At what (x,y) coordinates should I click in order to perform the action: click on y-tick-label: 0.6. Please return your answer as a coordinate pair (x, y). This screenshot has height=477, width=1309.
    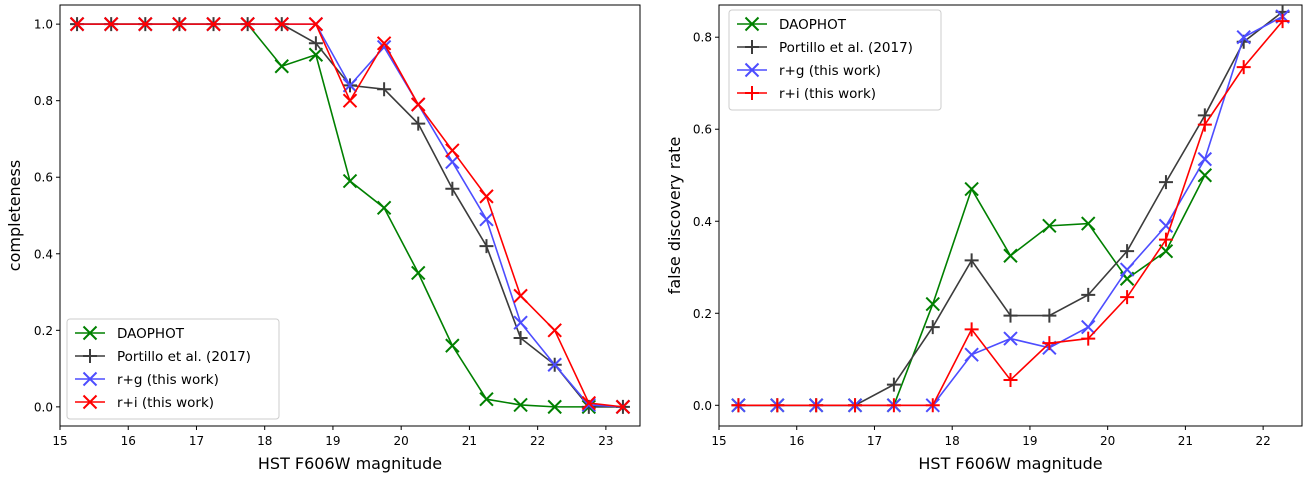
    Looking at the image, I should click on (43, 178).